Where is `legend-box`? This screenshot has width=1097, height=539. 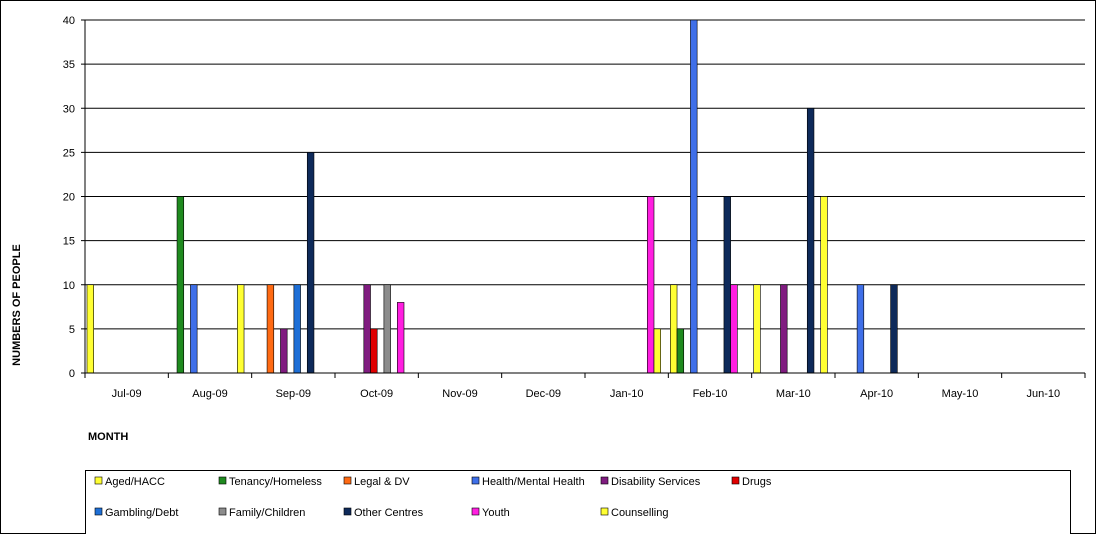 legend-box is located at coordinates (578, 502).